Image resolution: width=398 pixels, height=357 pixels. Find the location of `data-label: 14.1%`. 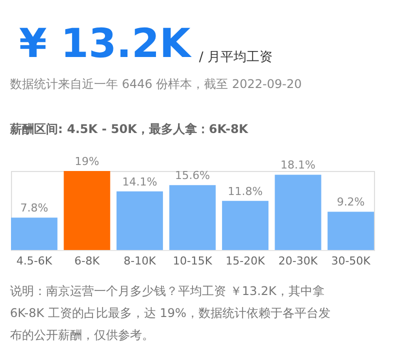

data-label: 14.1% is located at coordinates (140, 181).